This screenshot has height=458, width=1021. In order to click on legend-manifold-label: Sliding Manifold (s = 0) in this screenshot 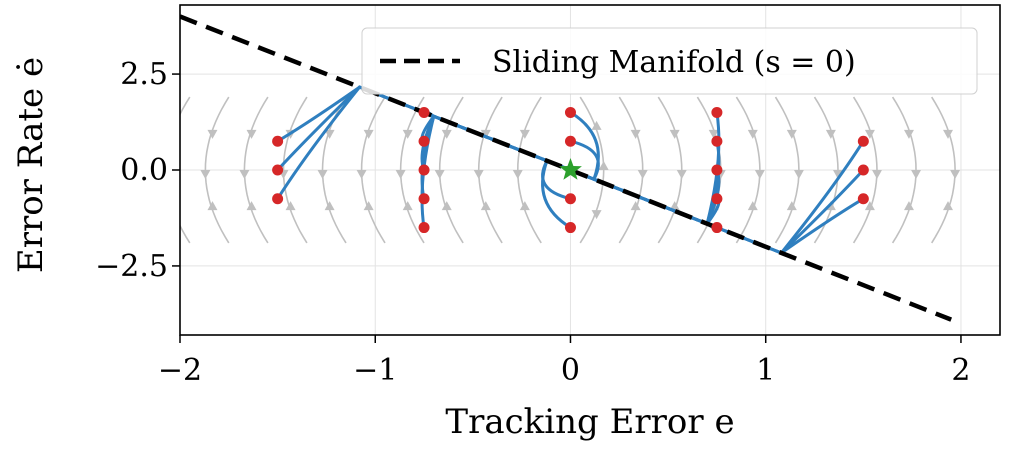, I will do `click(674, 62)`.